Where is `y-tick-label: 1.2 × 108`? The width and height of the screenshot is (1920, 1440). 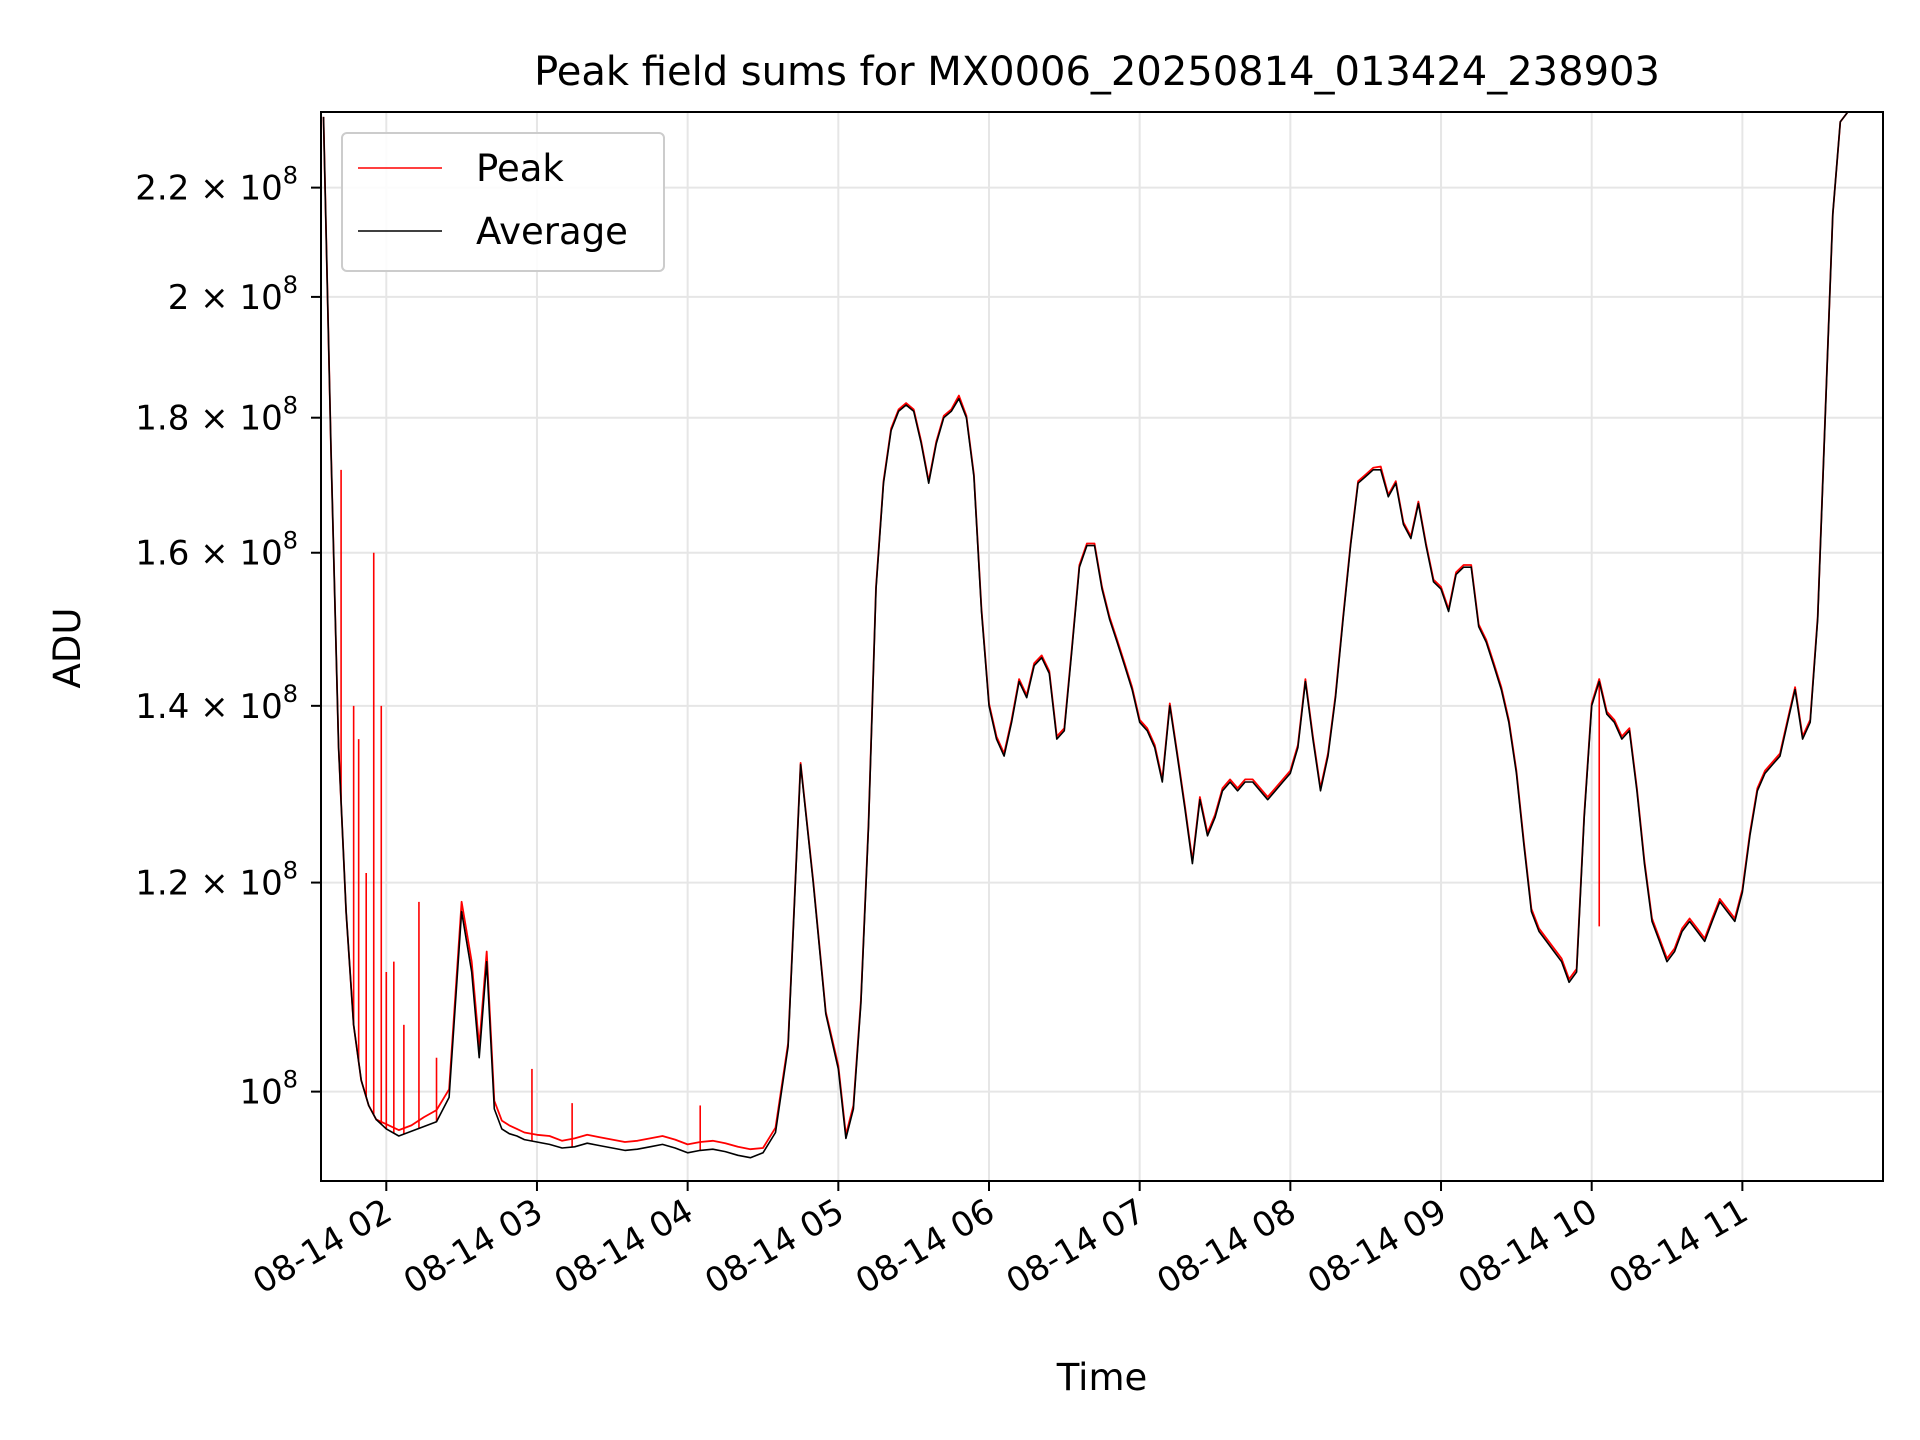
y-tick-label: 1.2 × 108 is located at coordinates (216, 880).